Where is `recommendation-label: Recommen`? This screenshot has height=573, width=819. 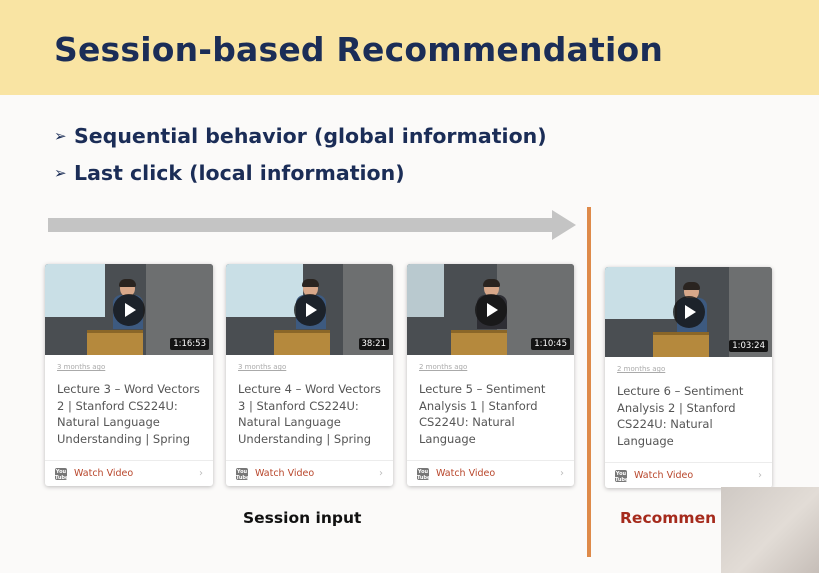
recommendation-label: Recommen is located at coordinates (668, 518).